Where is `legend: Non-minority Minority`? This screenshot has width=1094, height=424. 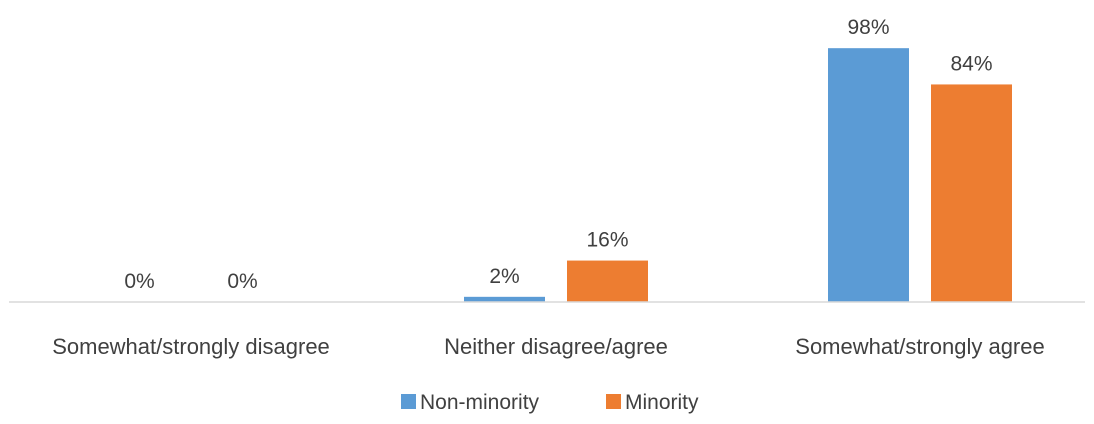 legend: Non-minority Minority is located at coordinates (550, 402).